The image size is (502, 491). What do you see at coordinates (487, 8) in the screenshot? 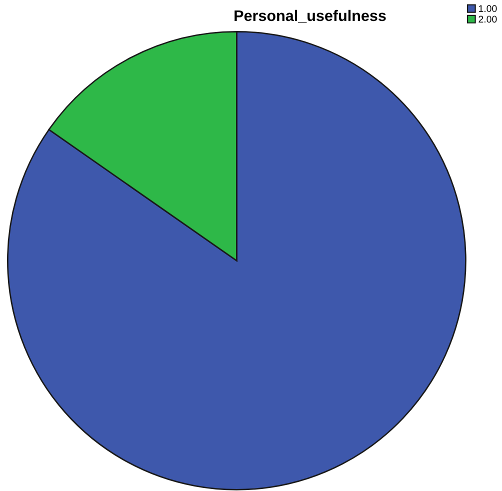
I see `legend-label: 1.00` at bounding box center [487, 8].